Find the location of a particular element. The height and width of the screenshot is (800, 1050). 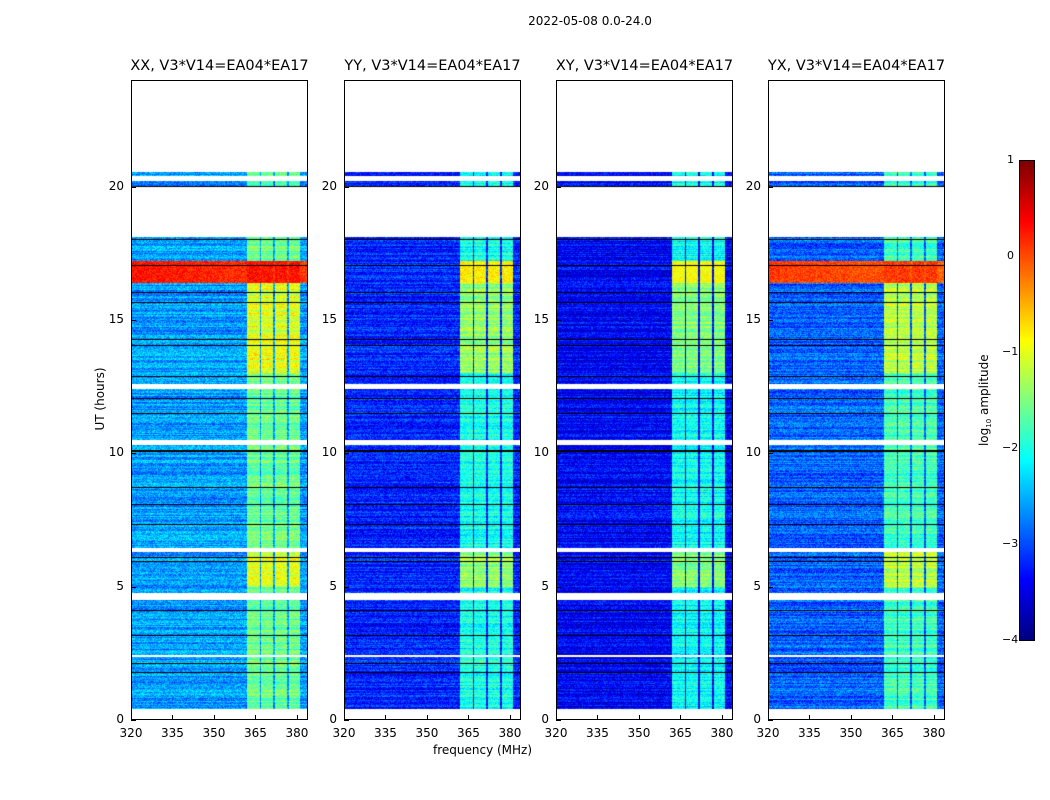

panel-title: XX, V3*V14=EA04*EA17 is located at coordinates (219, 66).